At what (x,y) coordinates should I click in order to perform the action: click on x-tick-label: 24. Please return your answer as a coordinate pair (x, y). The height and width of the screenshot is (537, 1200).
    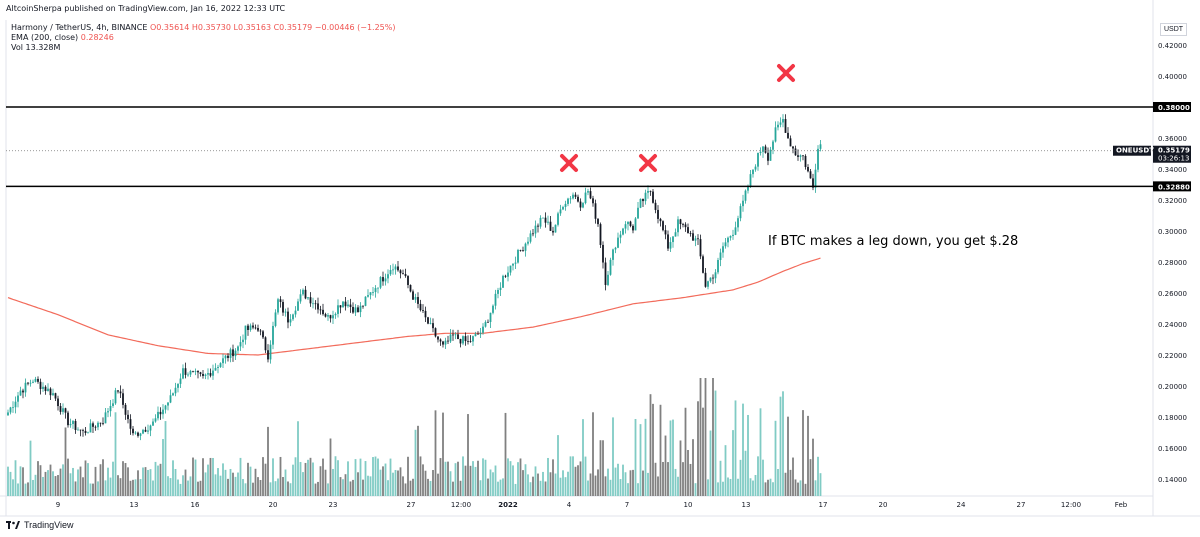
    Looking at the image, I should click on (961, 505).